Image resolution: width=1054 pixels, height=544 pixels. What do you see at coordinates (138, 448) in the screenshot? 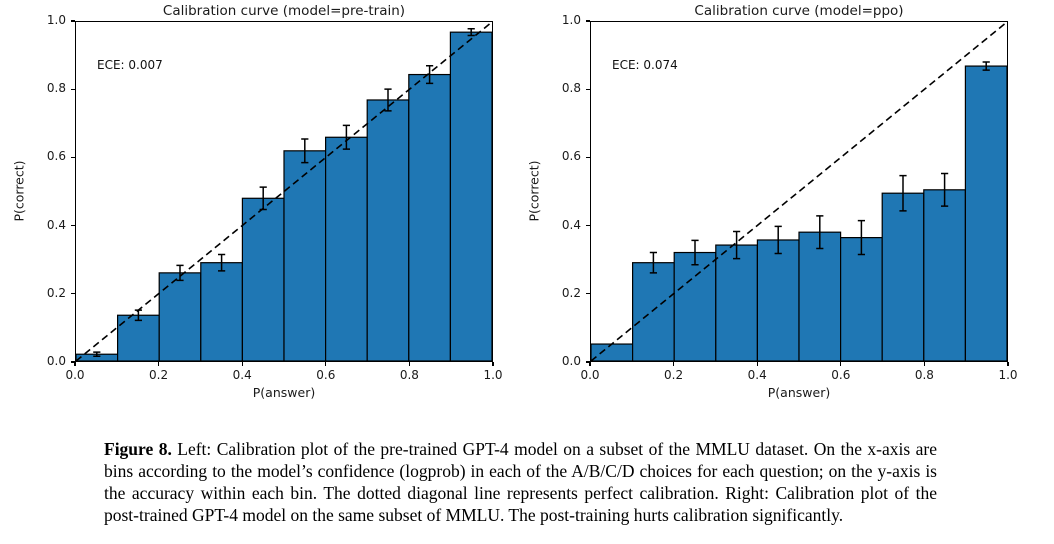
I see `figure-caption-label: Figure 8.` at bounding box center [138, 448].